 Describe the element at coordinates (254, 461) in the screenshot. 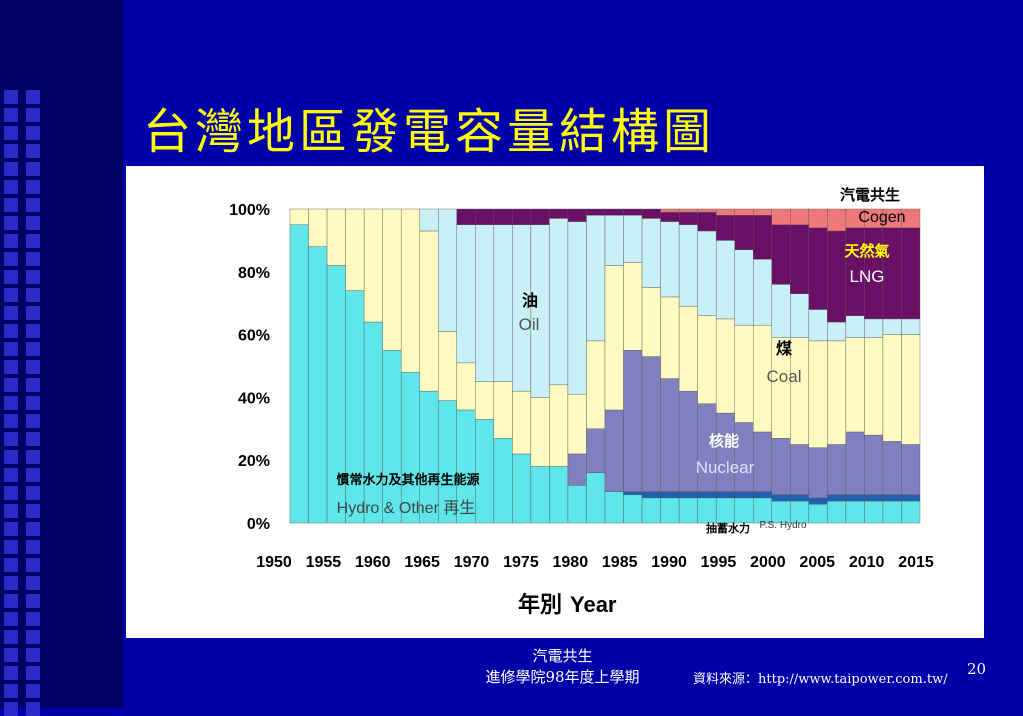

I see `y-tick-label: 20%` at that location.